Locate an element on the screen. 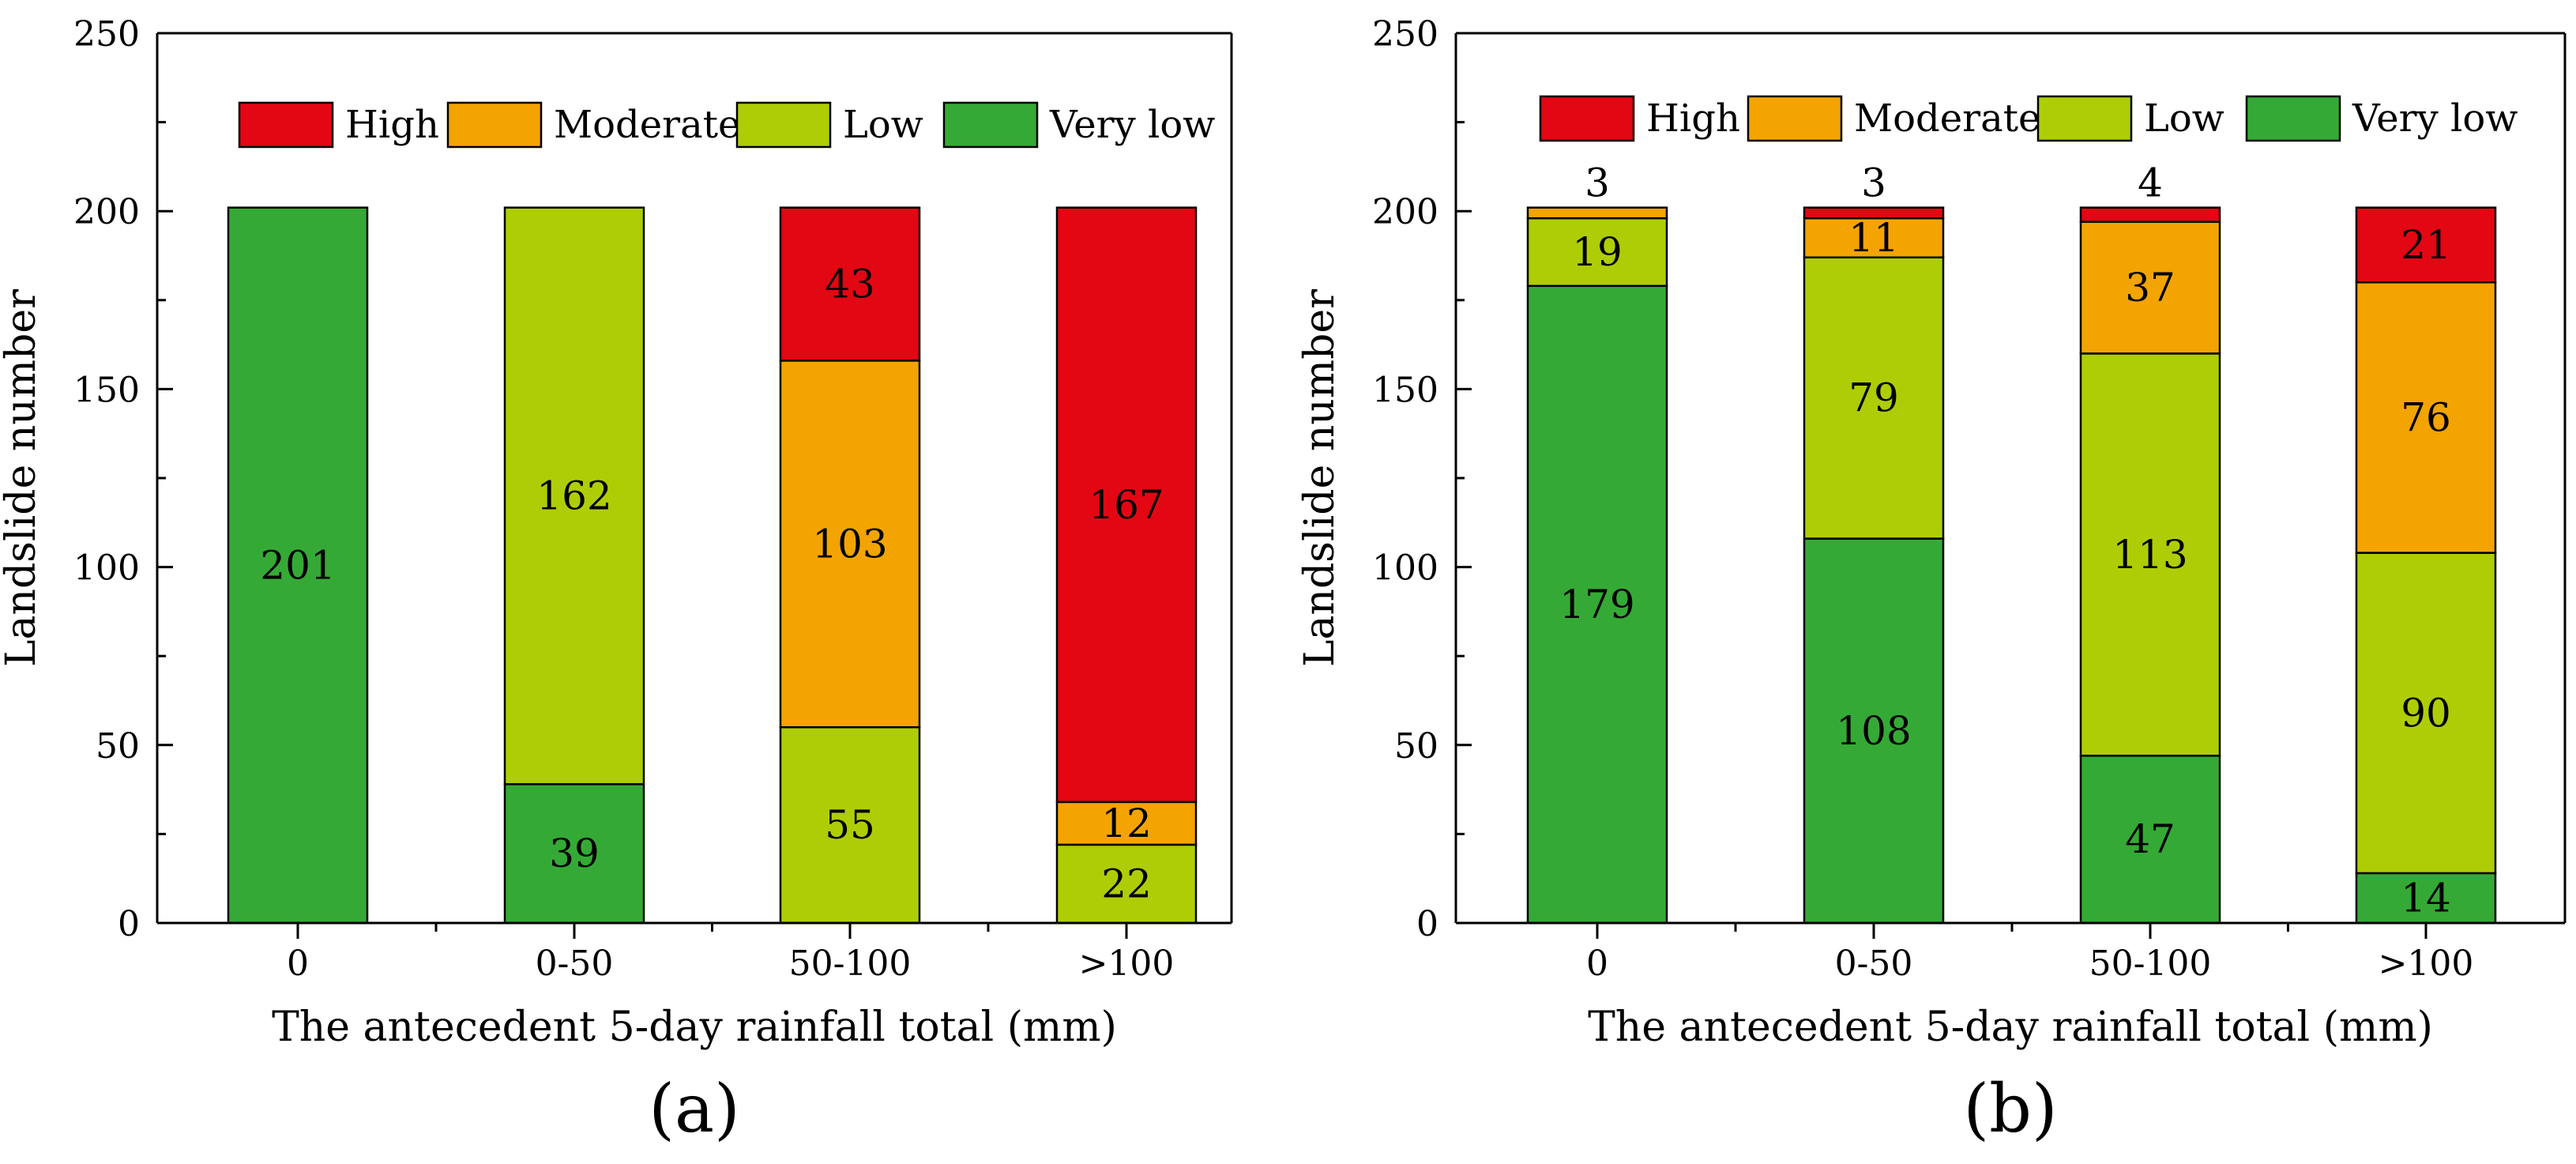 This screenshot has width=2576, height=1164. panel-label: (a) is located at coordinates (695, 1108).